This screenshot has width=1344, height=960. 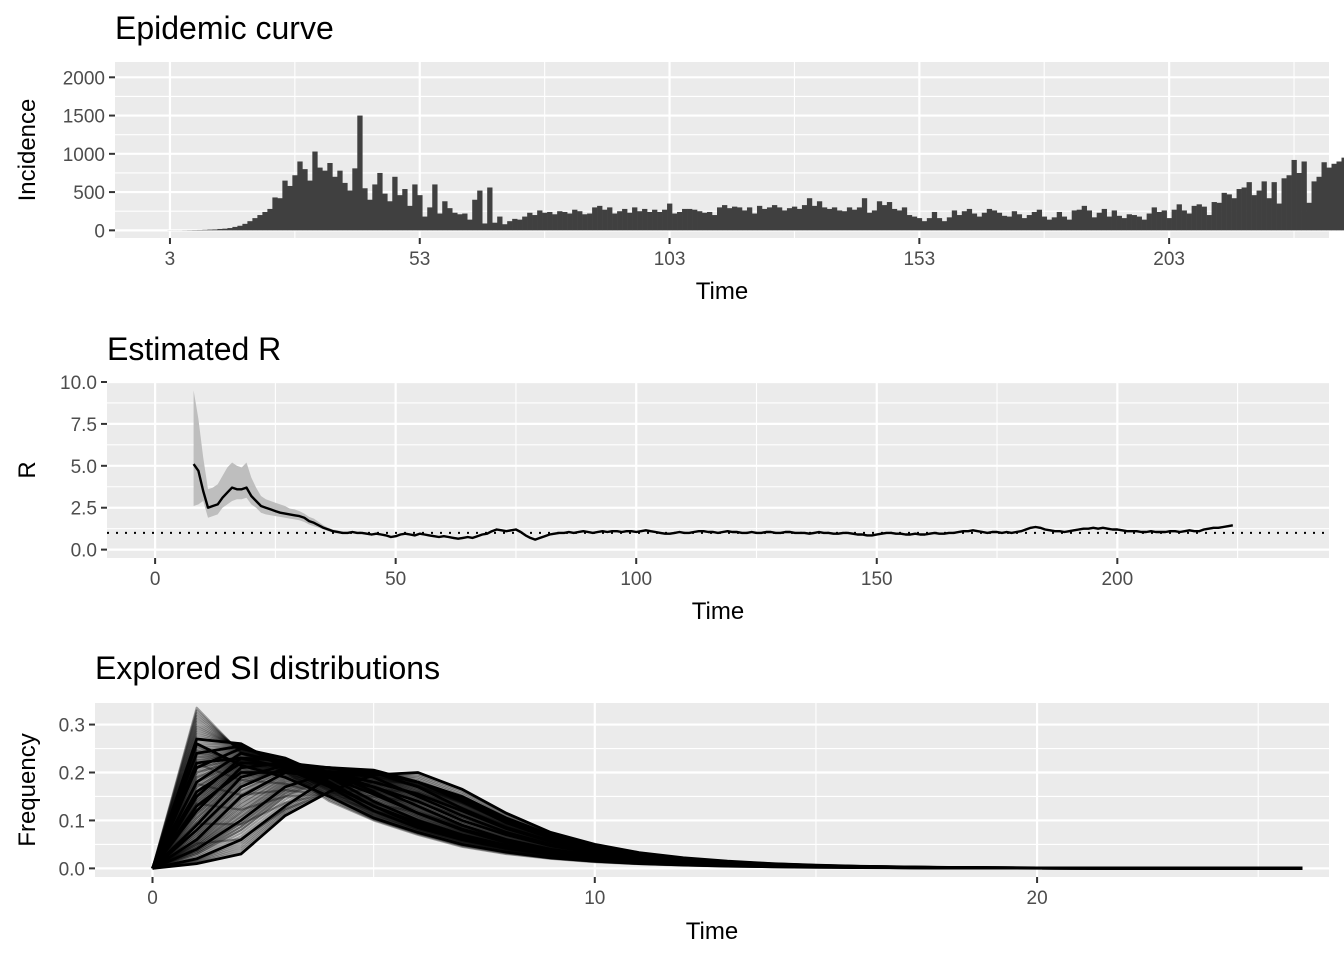 I want to click on epidemic-curve-x-tick-label: 53, so click(x=419, y=259).